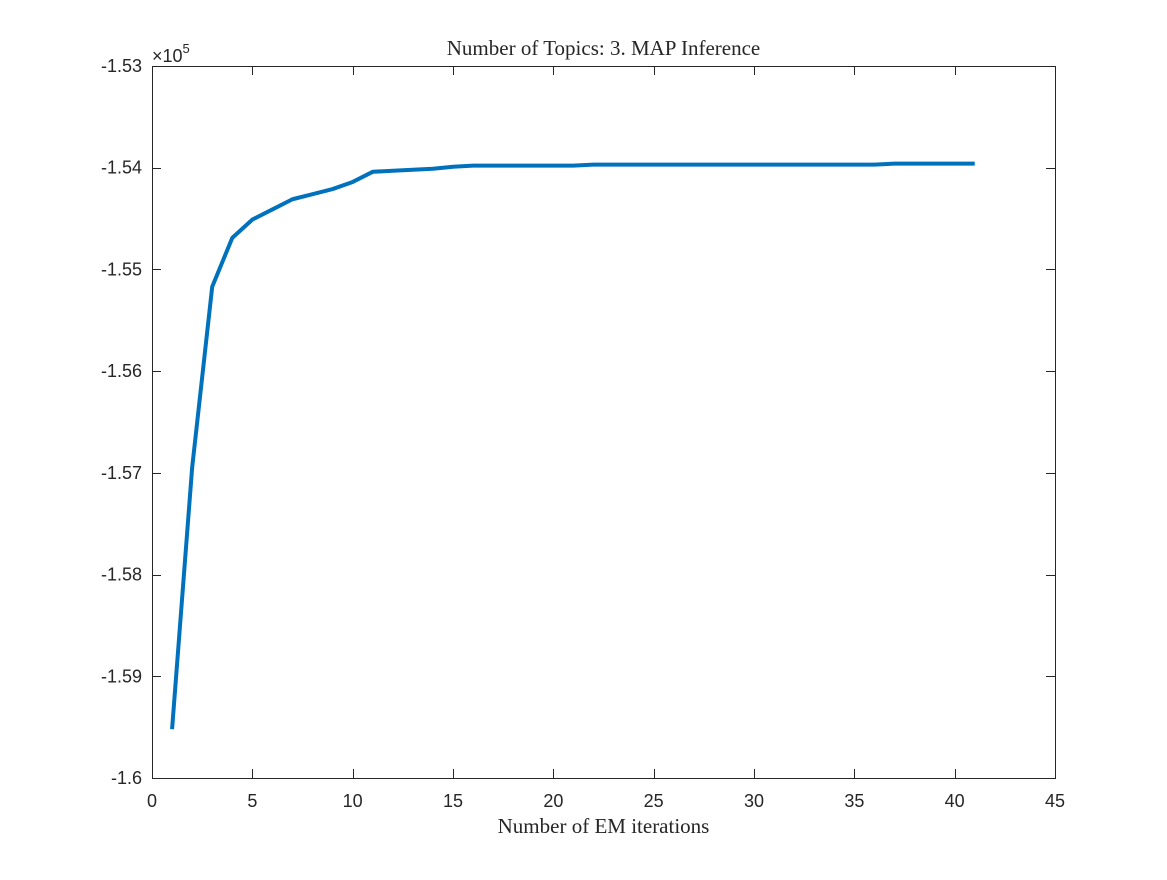 Image resolution: width=1167 pixels, height=880 pixels. Describe the element at coordinates (654, 801) in the screenshot. I see `x-tick-label: 25` at that location.